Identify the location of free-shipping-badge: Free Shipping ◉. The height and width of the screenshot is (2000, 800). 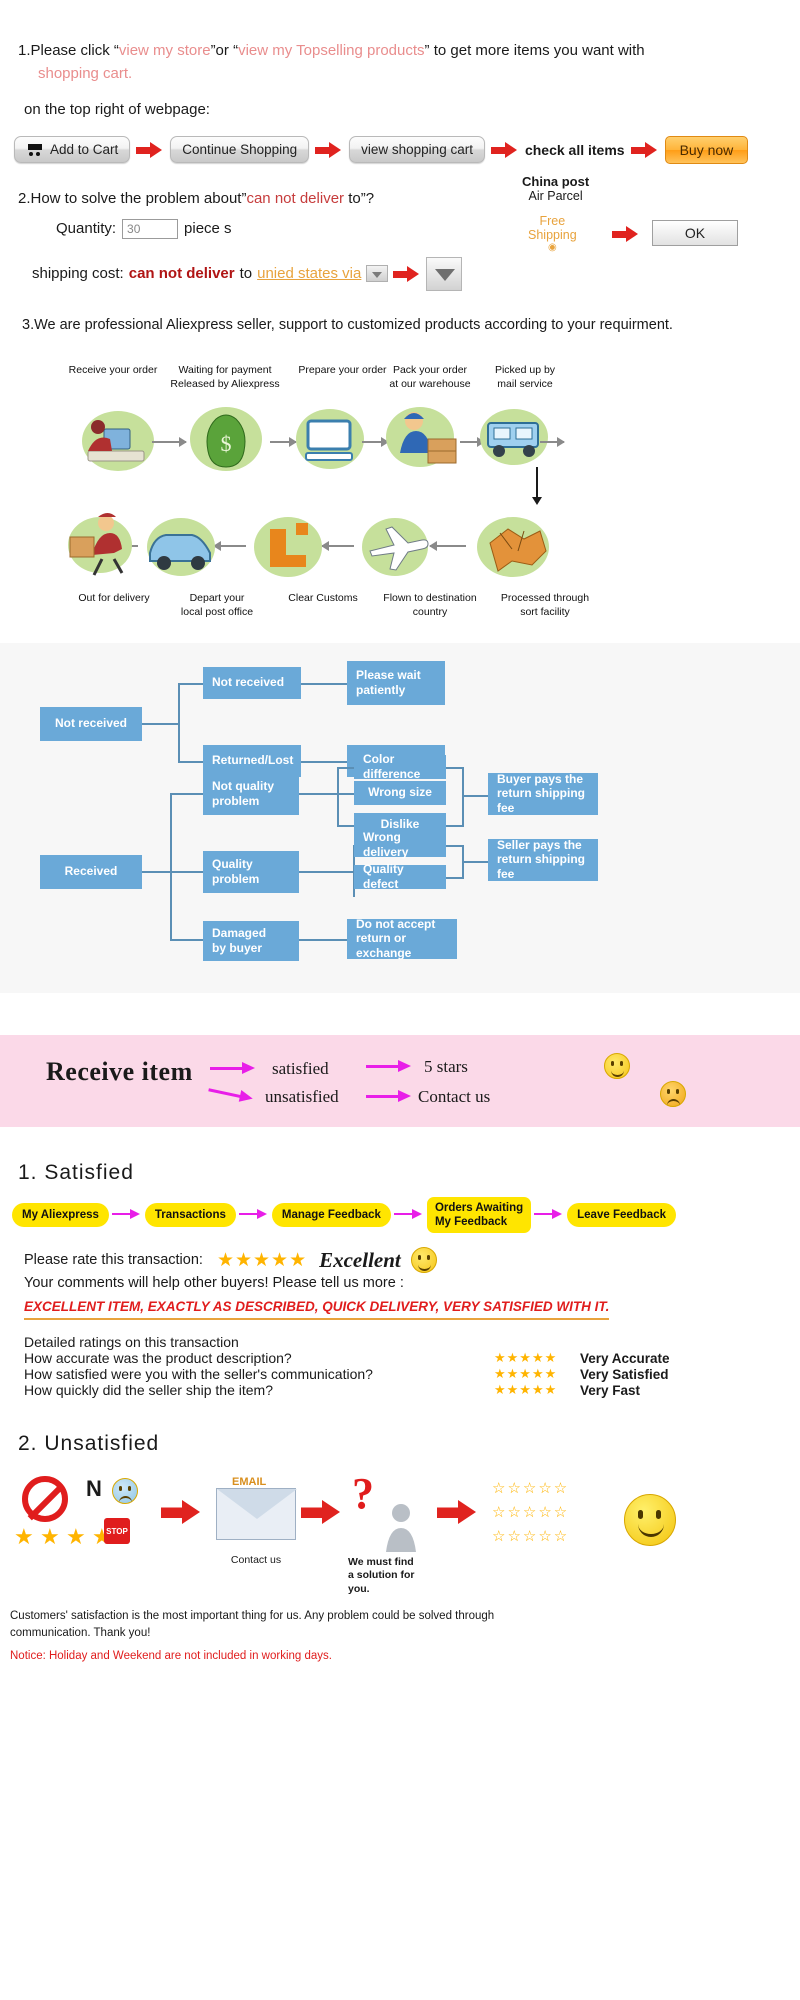
(552, 234).